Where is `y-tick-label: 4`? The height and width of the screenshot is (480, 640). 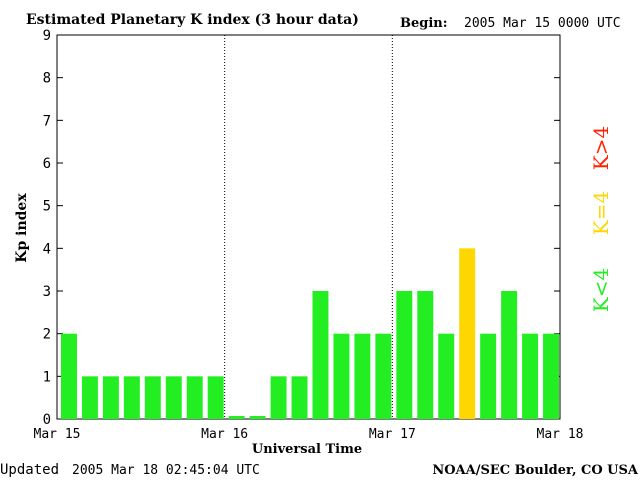 y-tick-label: 4 is located at coordinates (47, 249).